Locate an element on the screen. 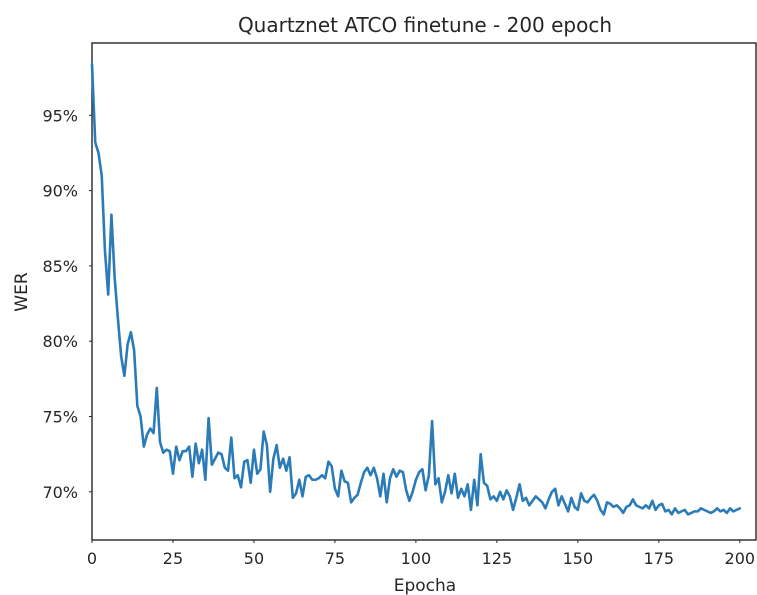 The image size is (757, 595). y-tick-label: 80% is located at coordinates (60, 341).